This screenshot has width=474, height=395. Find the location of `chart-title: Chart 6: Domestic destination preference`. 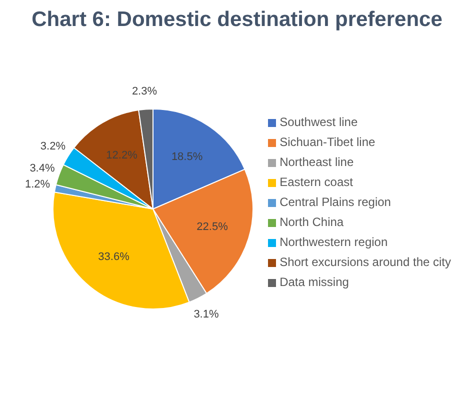

chart-title: Chart 6: Domestic destination preference is located at coordinates (237, 20).